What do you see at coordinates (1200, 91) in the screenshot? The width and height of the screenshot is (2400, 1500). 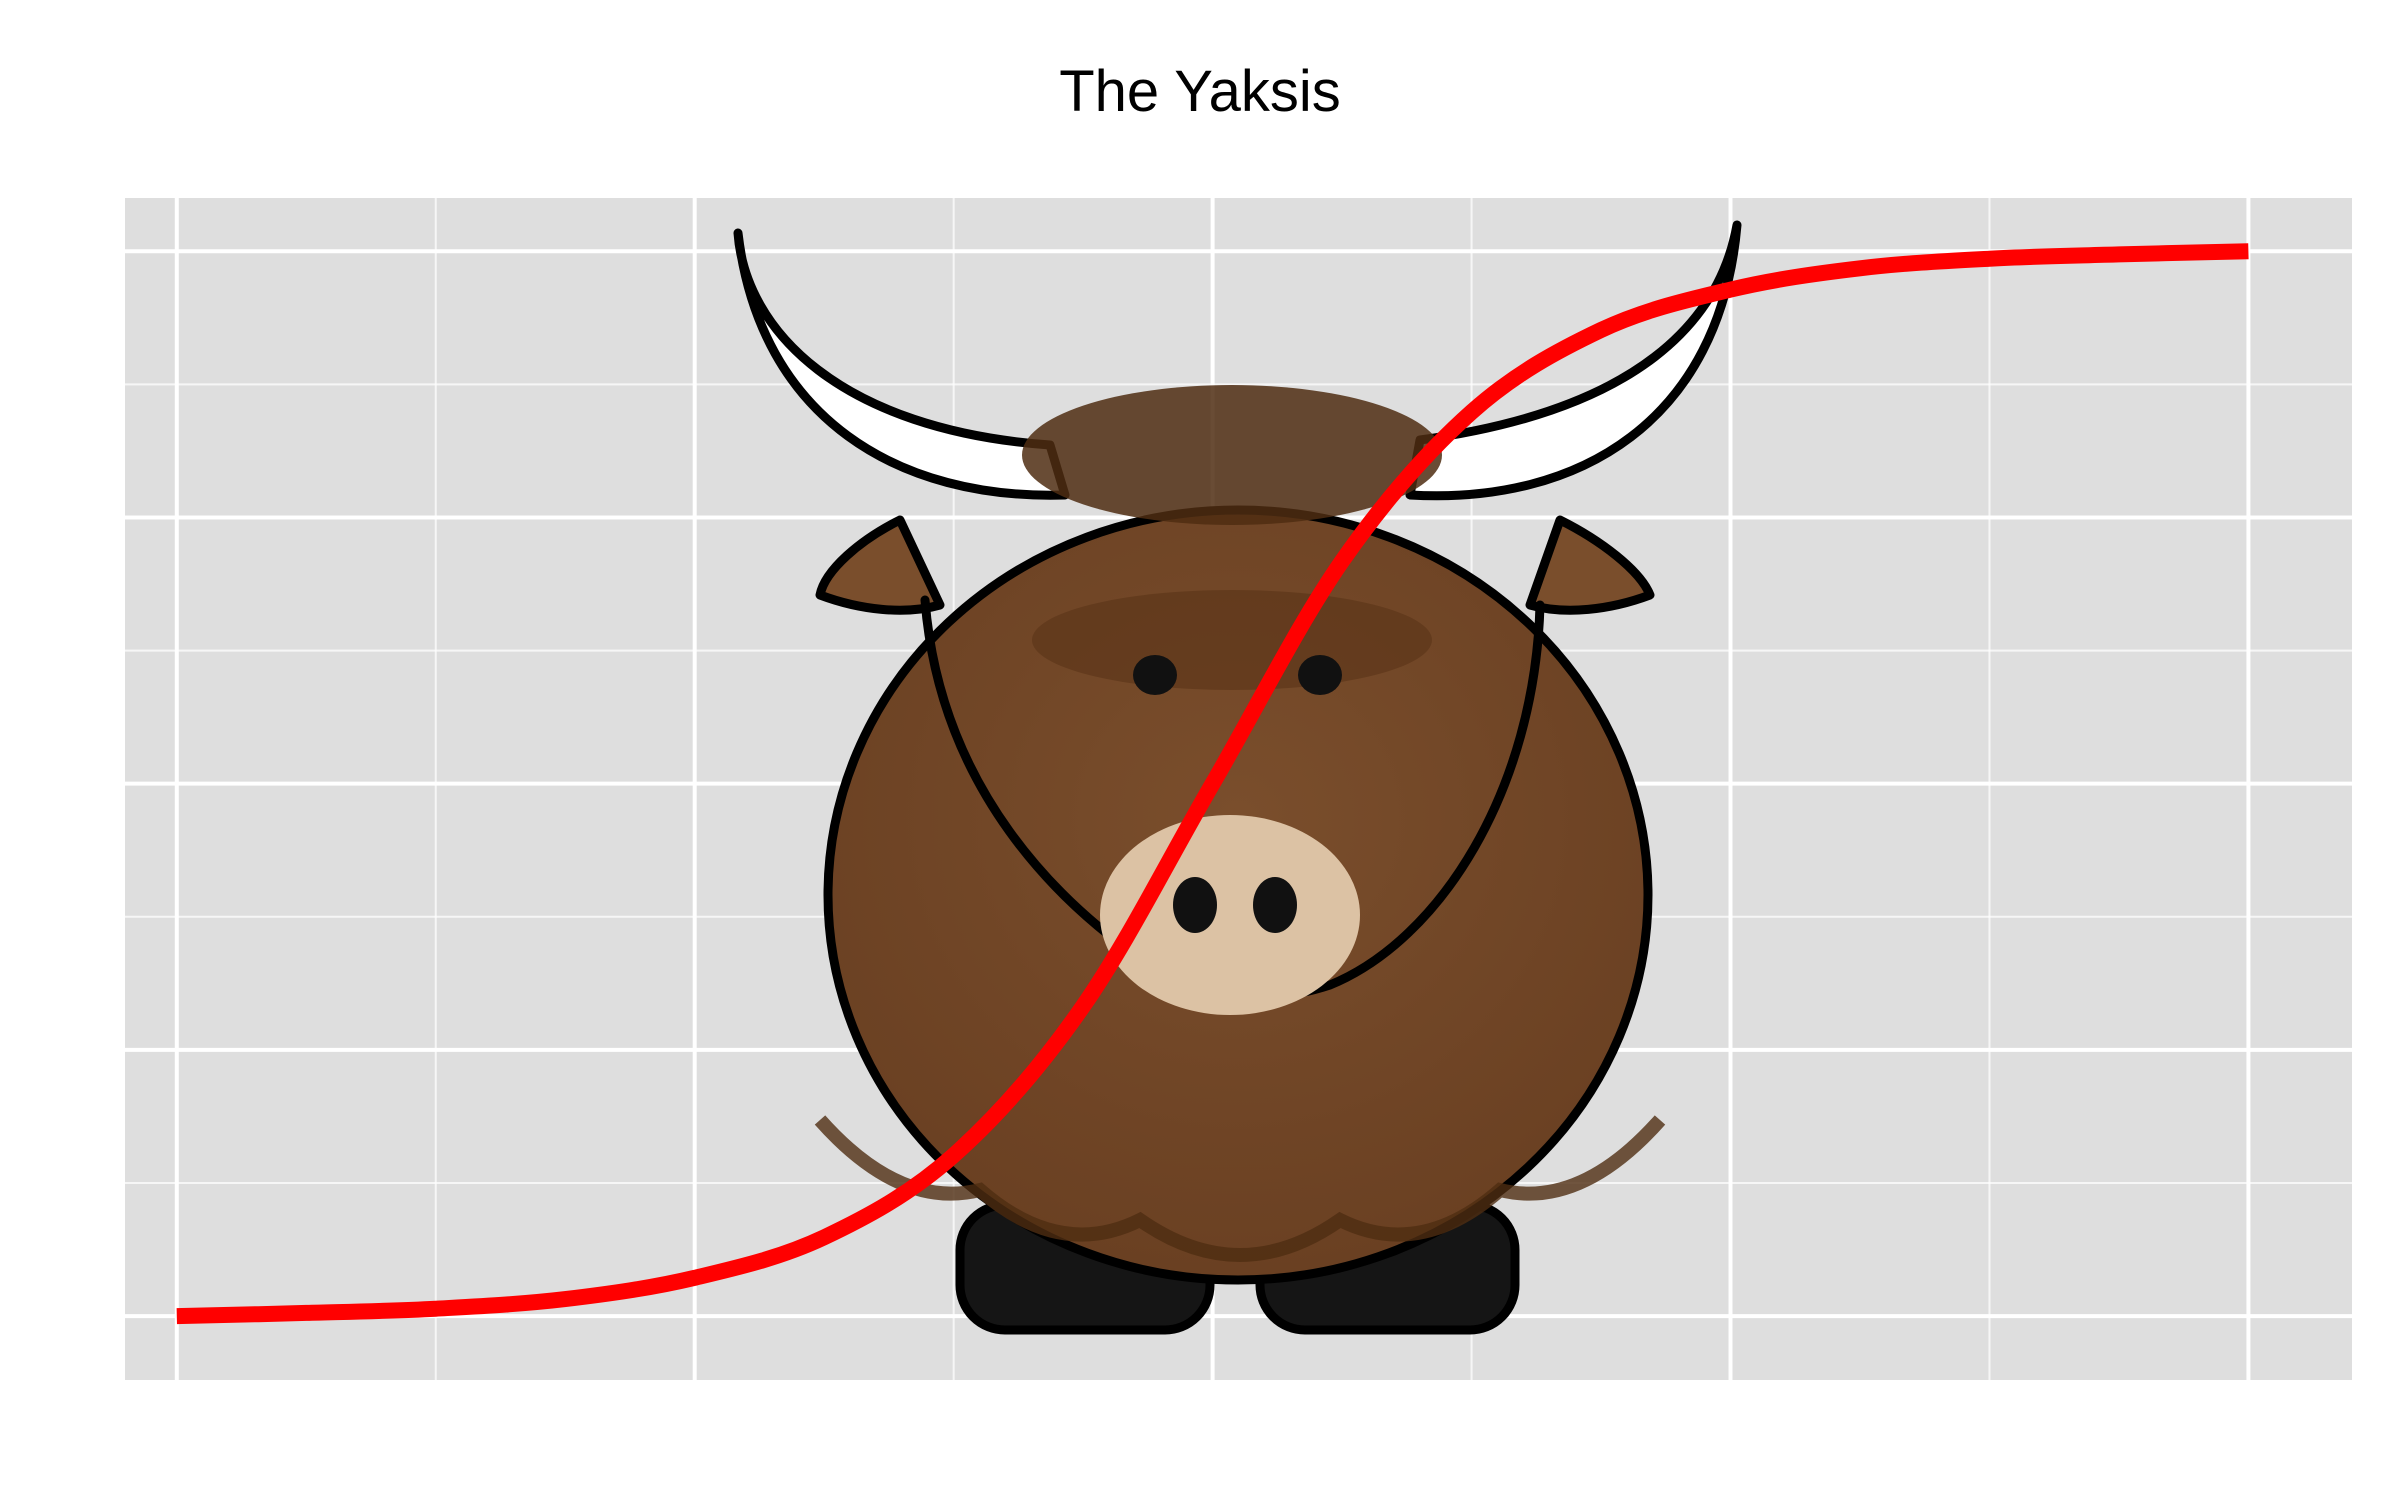 I see `chart-title: The Yaksis` at bounding box center [1200, 91].